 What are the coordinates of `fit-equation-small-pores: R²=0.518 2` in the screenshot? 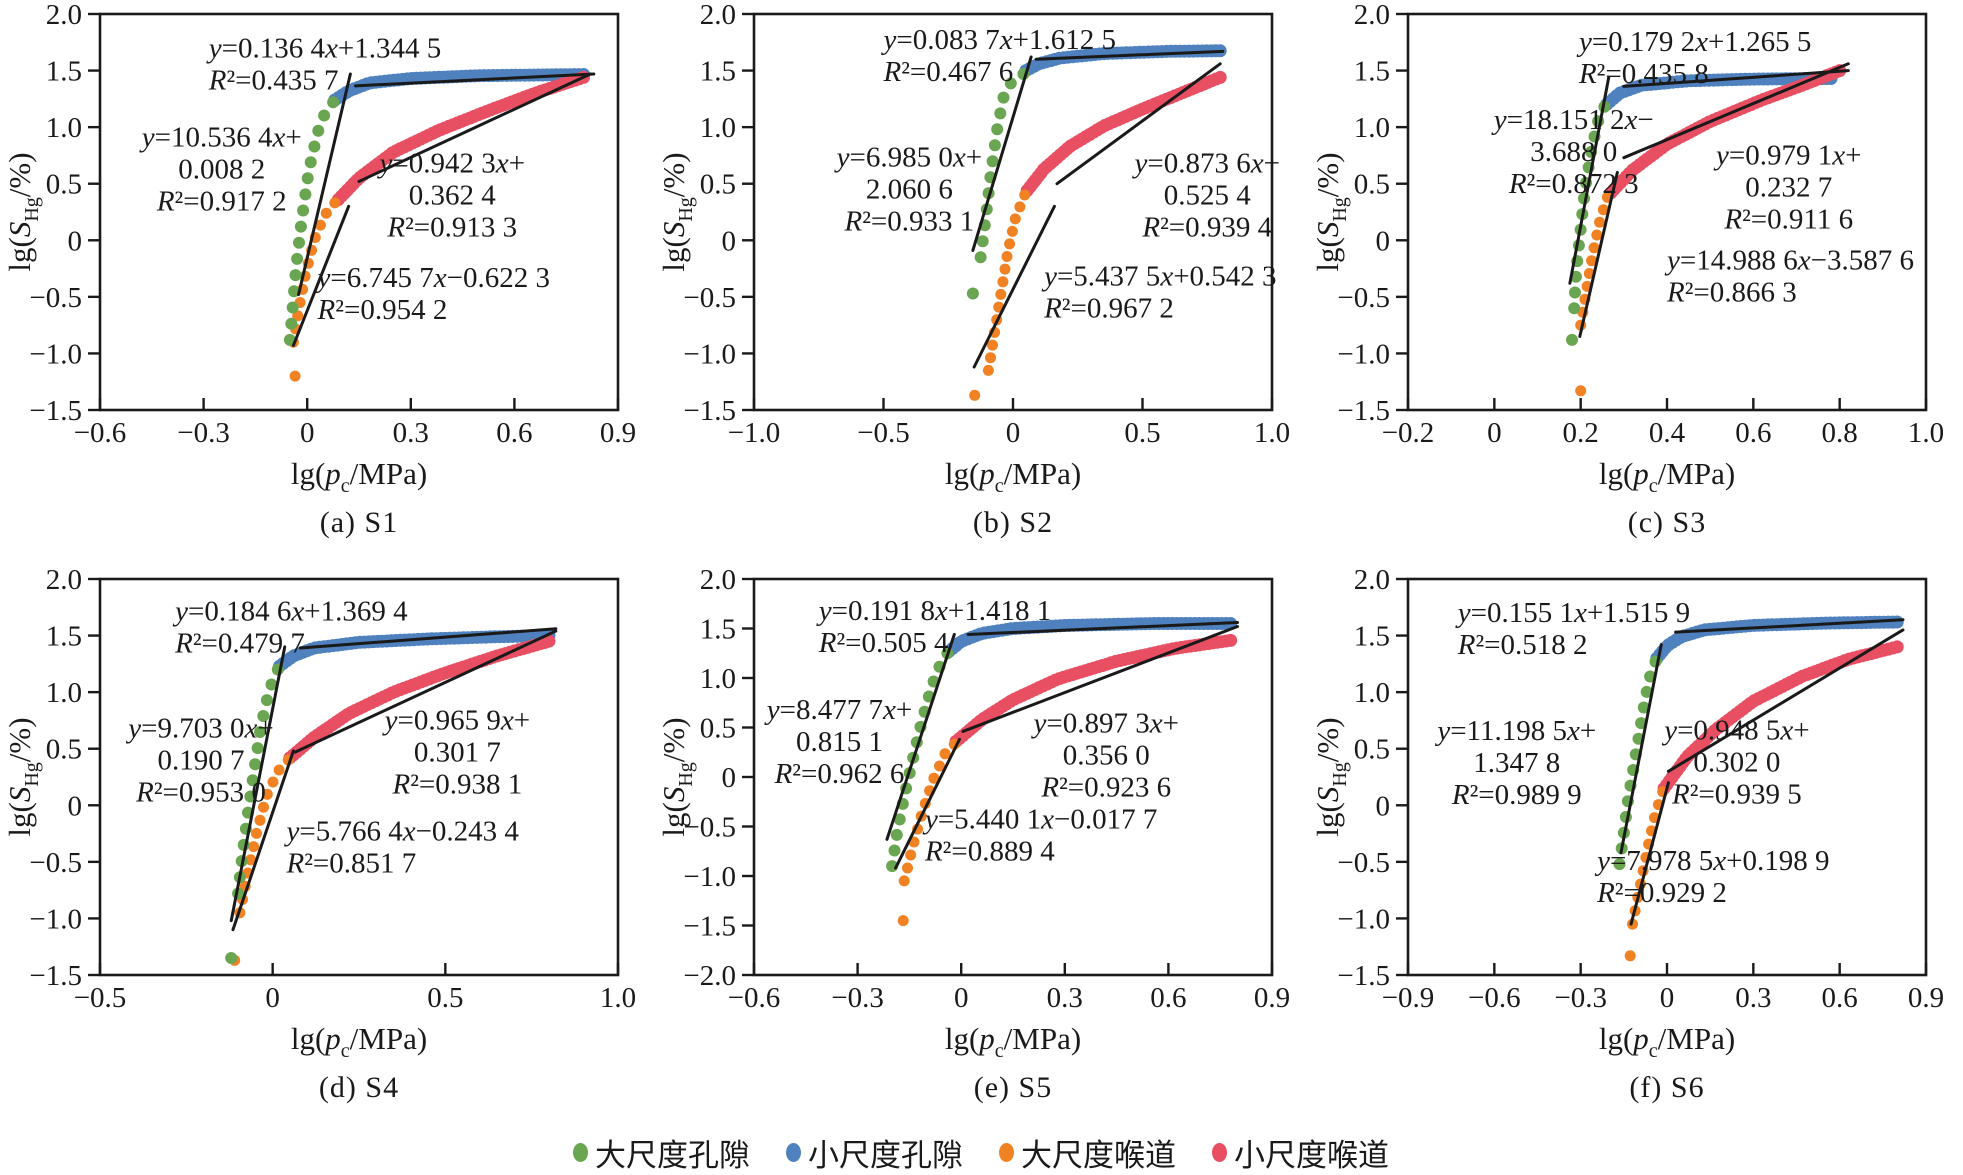 It's located at (1522, 645).